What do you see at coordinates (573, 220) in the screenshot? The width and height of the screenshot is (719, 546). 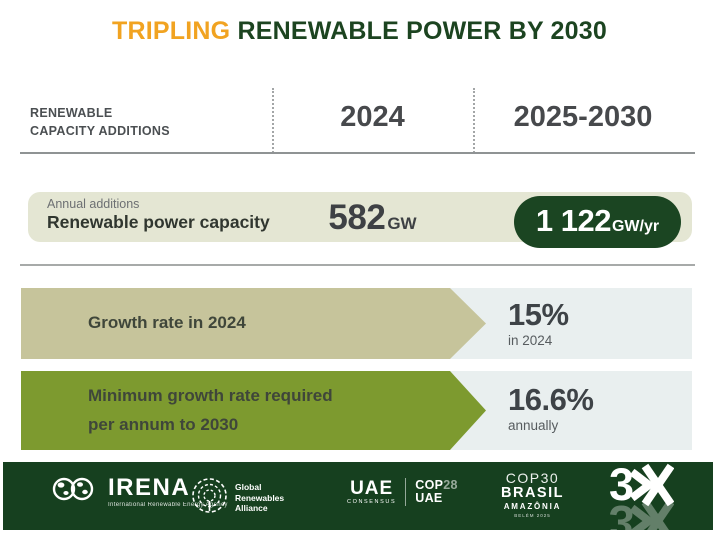 I see `capacity-2030-number: 1 122` at bounding box center [573, 220].